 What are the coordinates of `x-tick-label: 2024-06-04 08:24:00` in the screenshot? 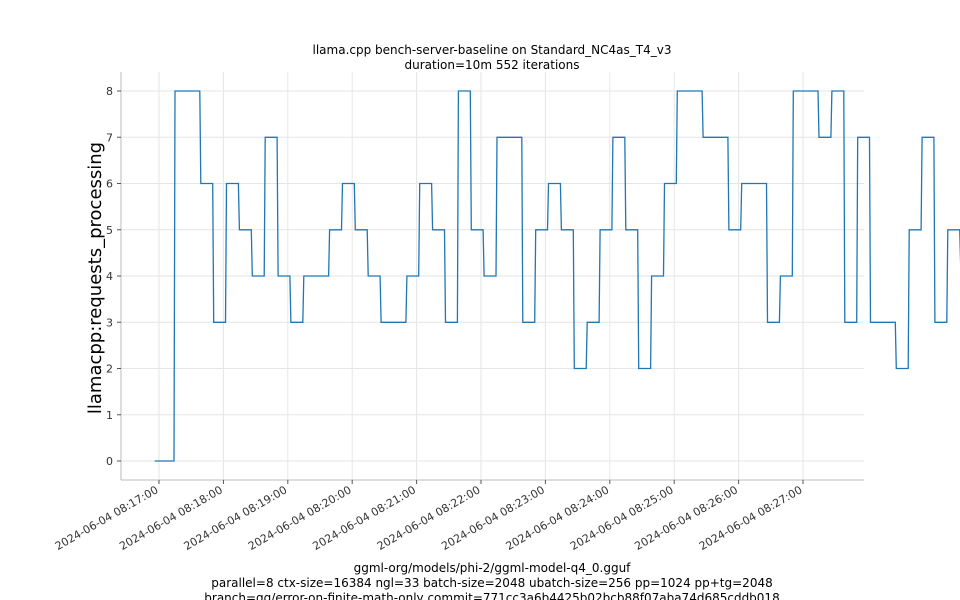 It's located at (558, 518).